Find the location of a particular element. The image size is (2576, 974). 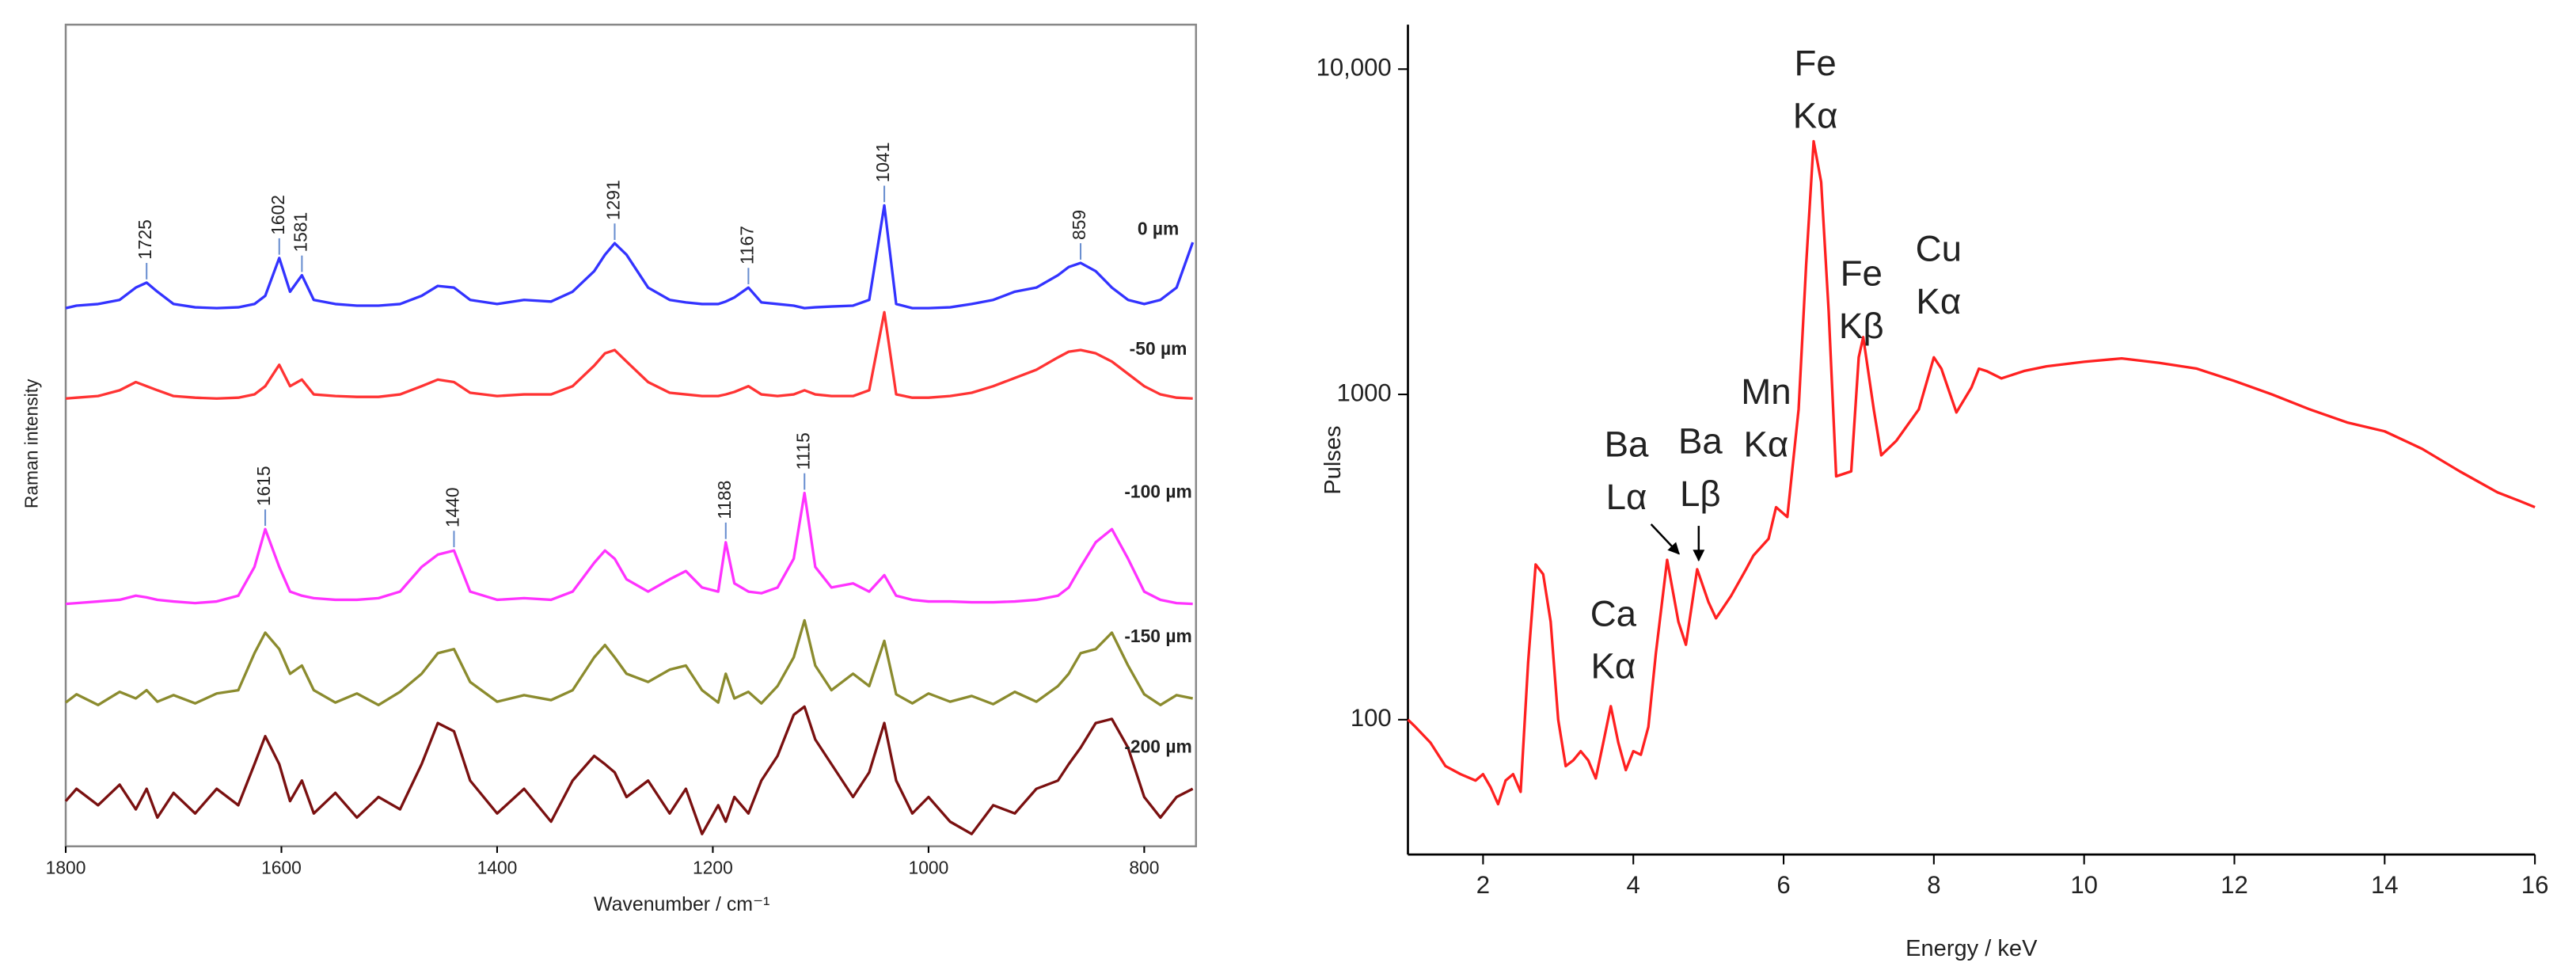

series-label: -50 µm is located at coordinates (1158, 348).